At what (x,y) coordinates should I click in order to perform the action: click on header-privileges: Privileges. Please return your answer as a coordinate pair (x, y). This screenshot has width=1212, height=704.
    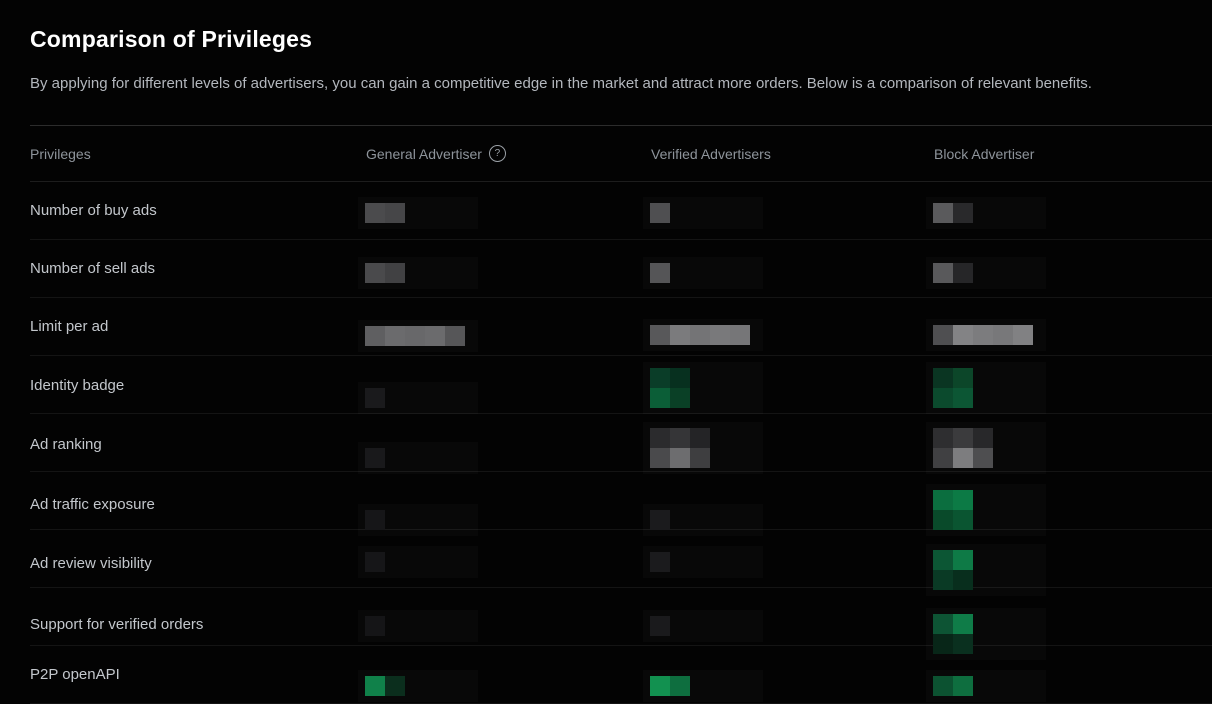
    Looking at the image, I should click on (194, 154).